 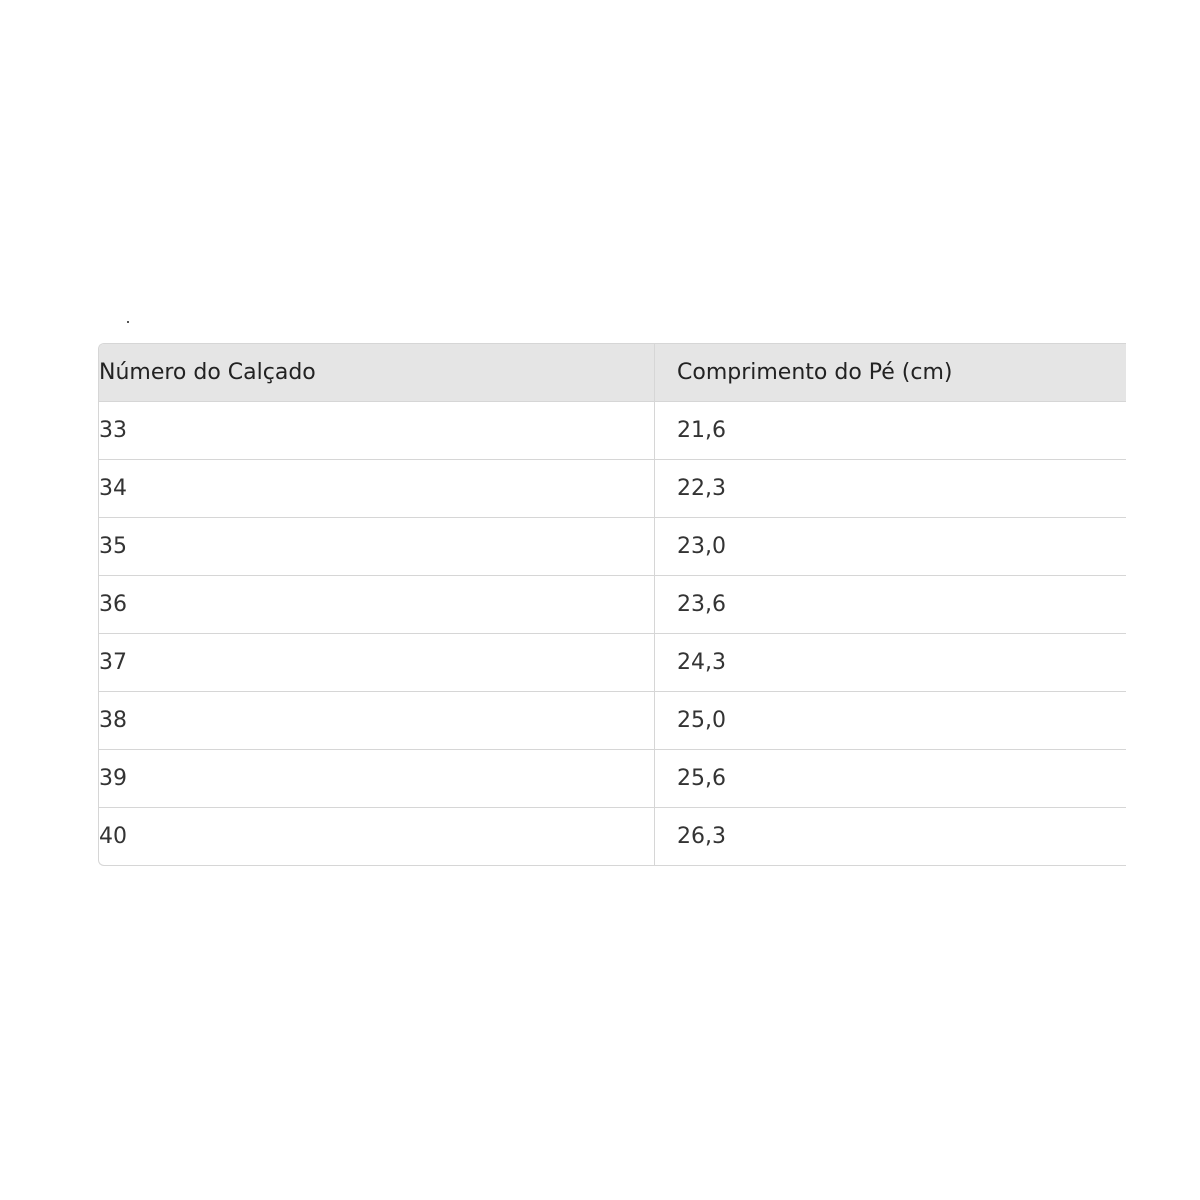 I want to click on table-row: 34 22,3, so click(x=612, y=488).